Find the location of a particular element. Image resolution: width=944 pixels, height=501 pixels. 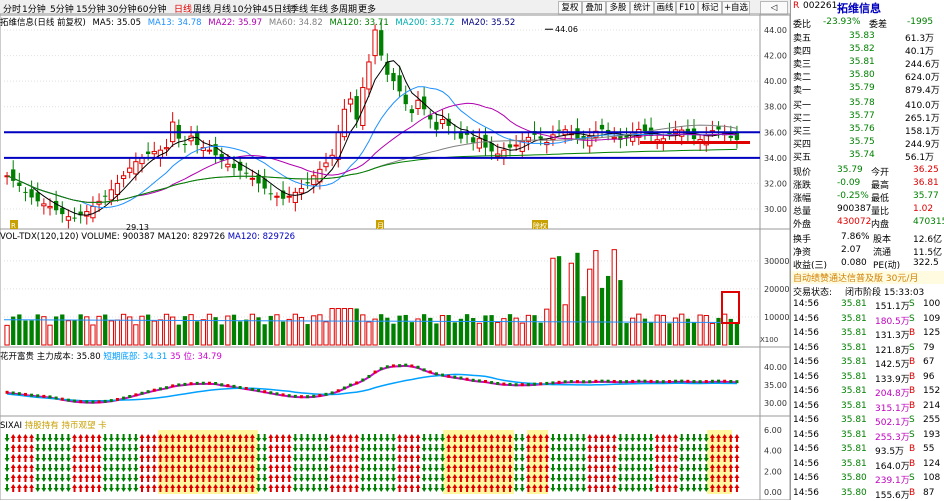

tab-period-7: 周线 is located at coordinates (202, 10).